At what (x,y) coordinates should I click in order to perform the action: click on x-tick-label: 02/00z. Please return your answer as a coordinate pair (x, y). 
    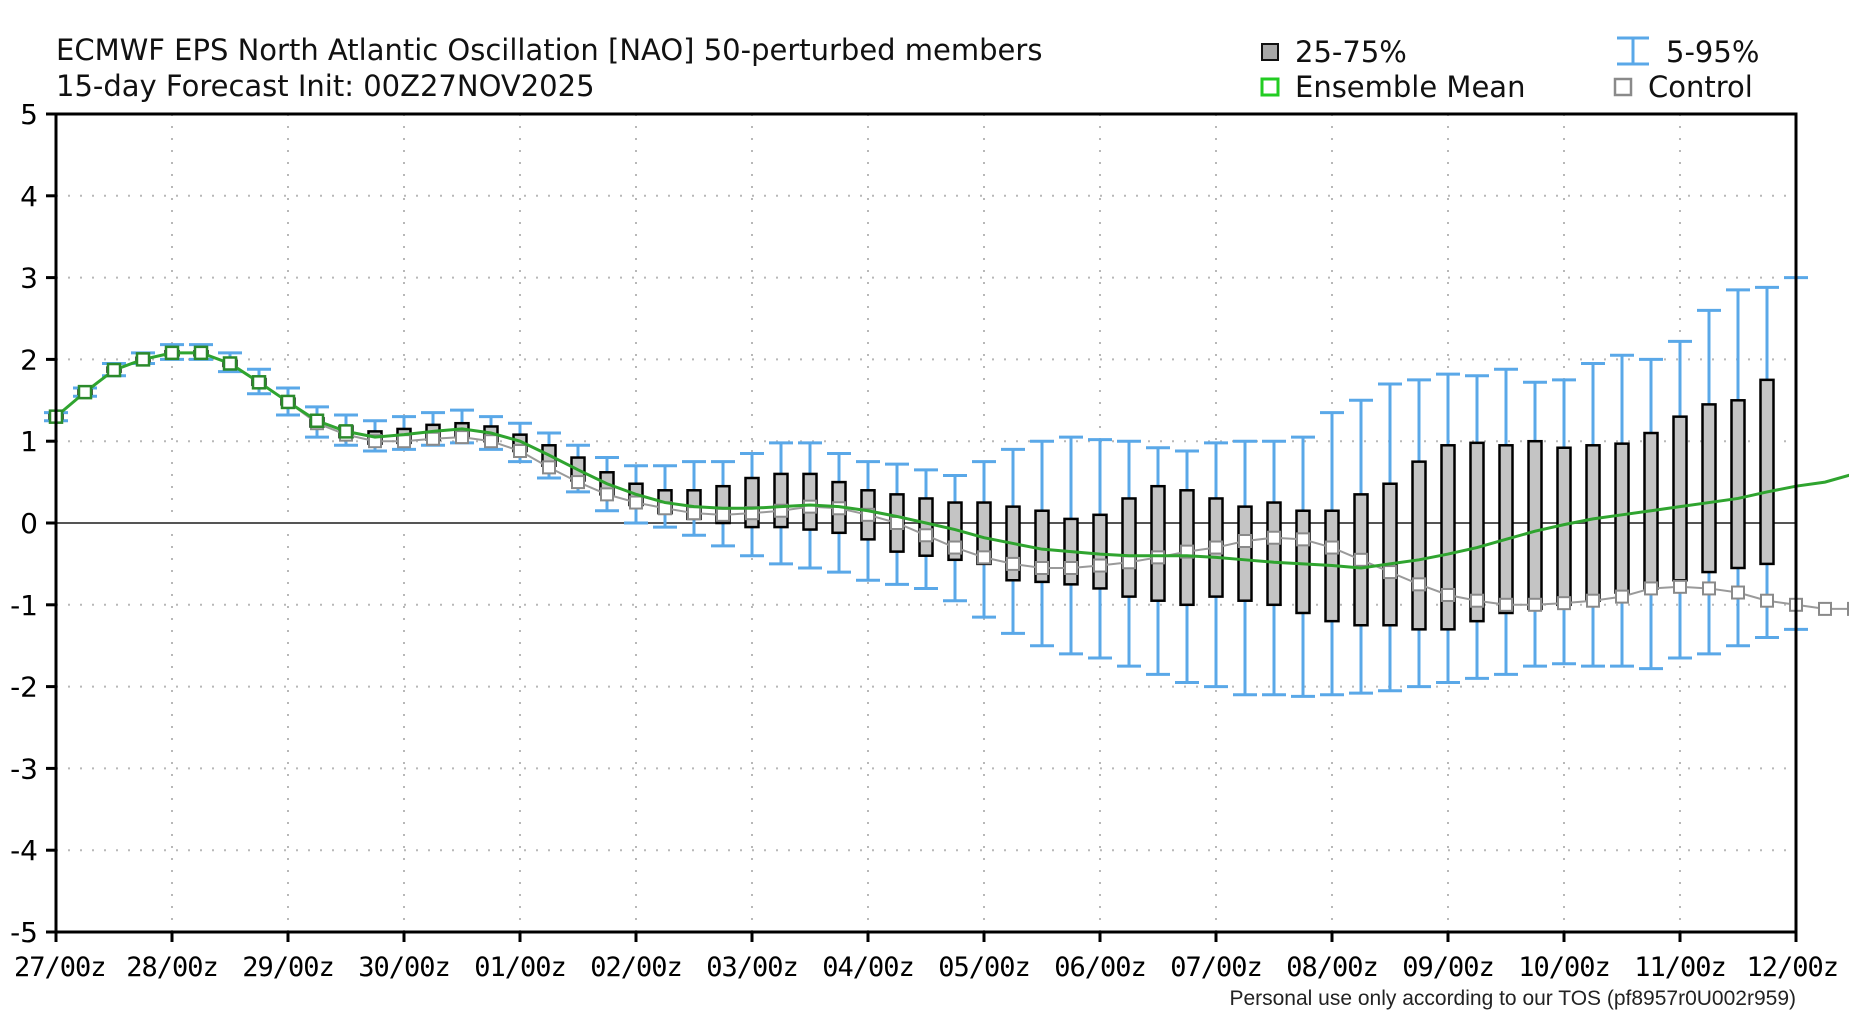
    Looking at the image, I should click on (636, 967).